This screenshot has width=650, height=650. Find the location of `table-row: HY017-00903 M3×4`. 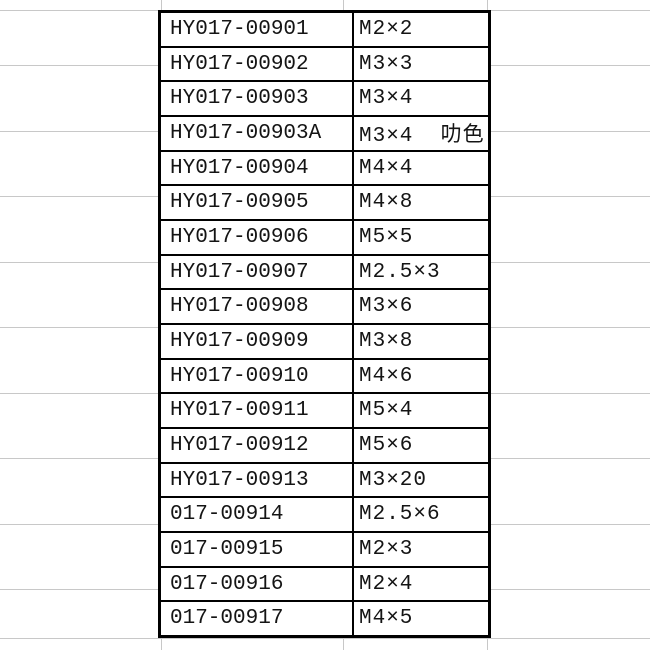

table-row: HY017-00903 M3×4 is located at coordinates (324, 98).